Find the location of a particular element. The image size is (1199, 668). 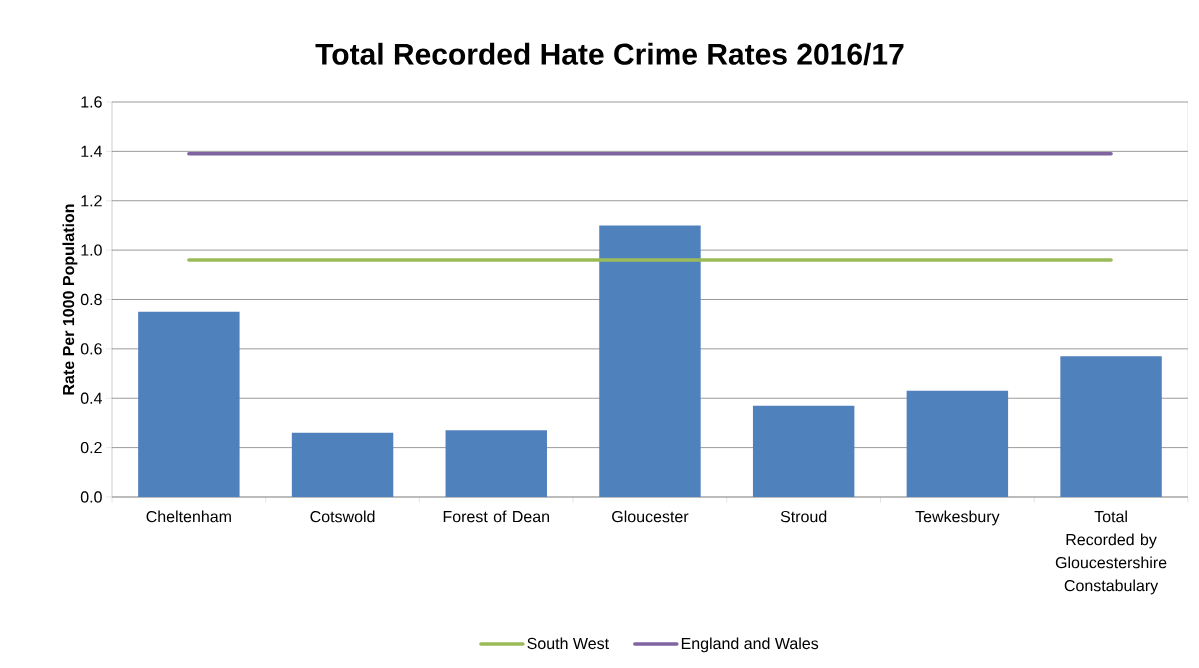

chart-title: Total Recorded Hate Crime Rates 2016/17 is located at coordinates (609, 54).